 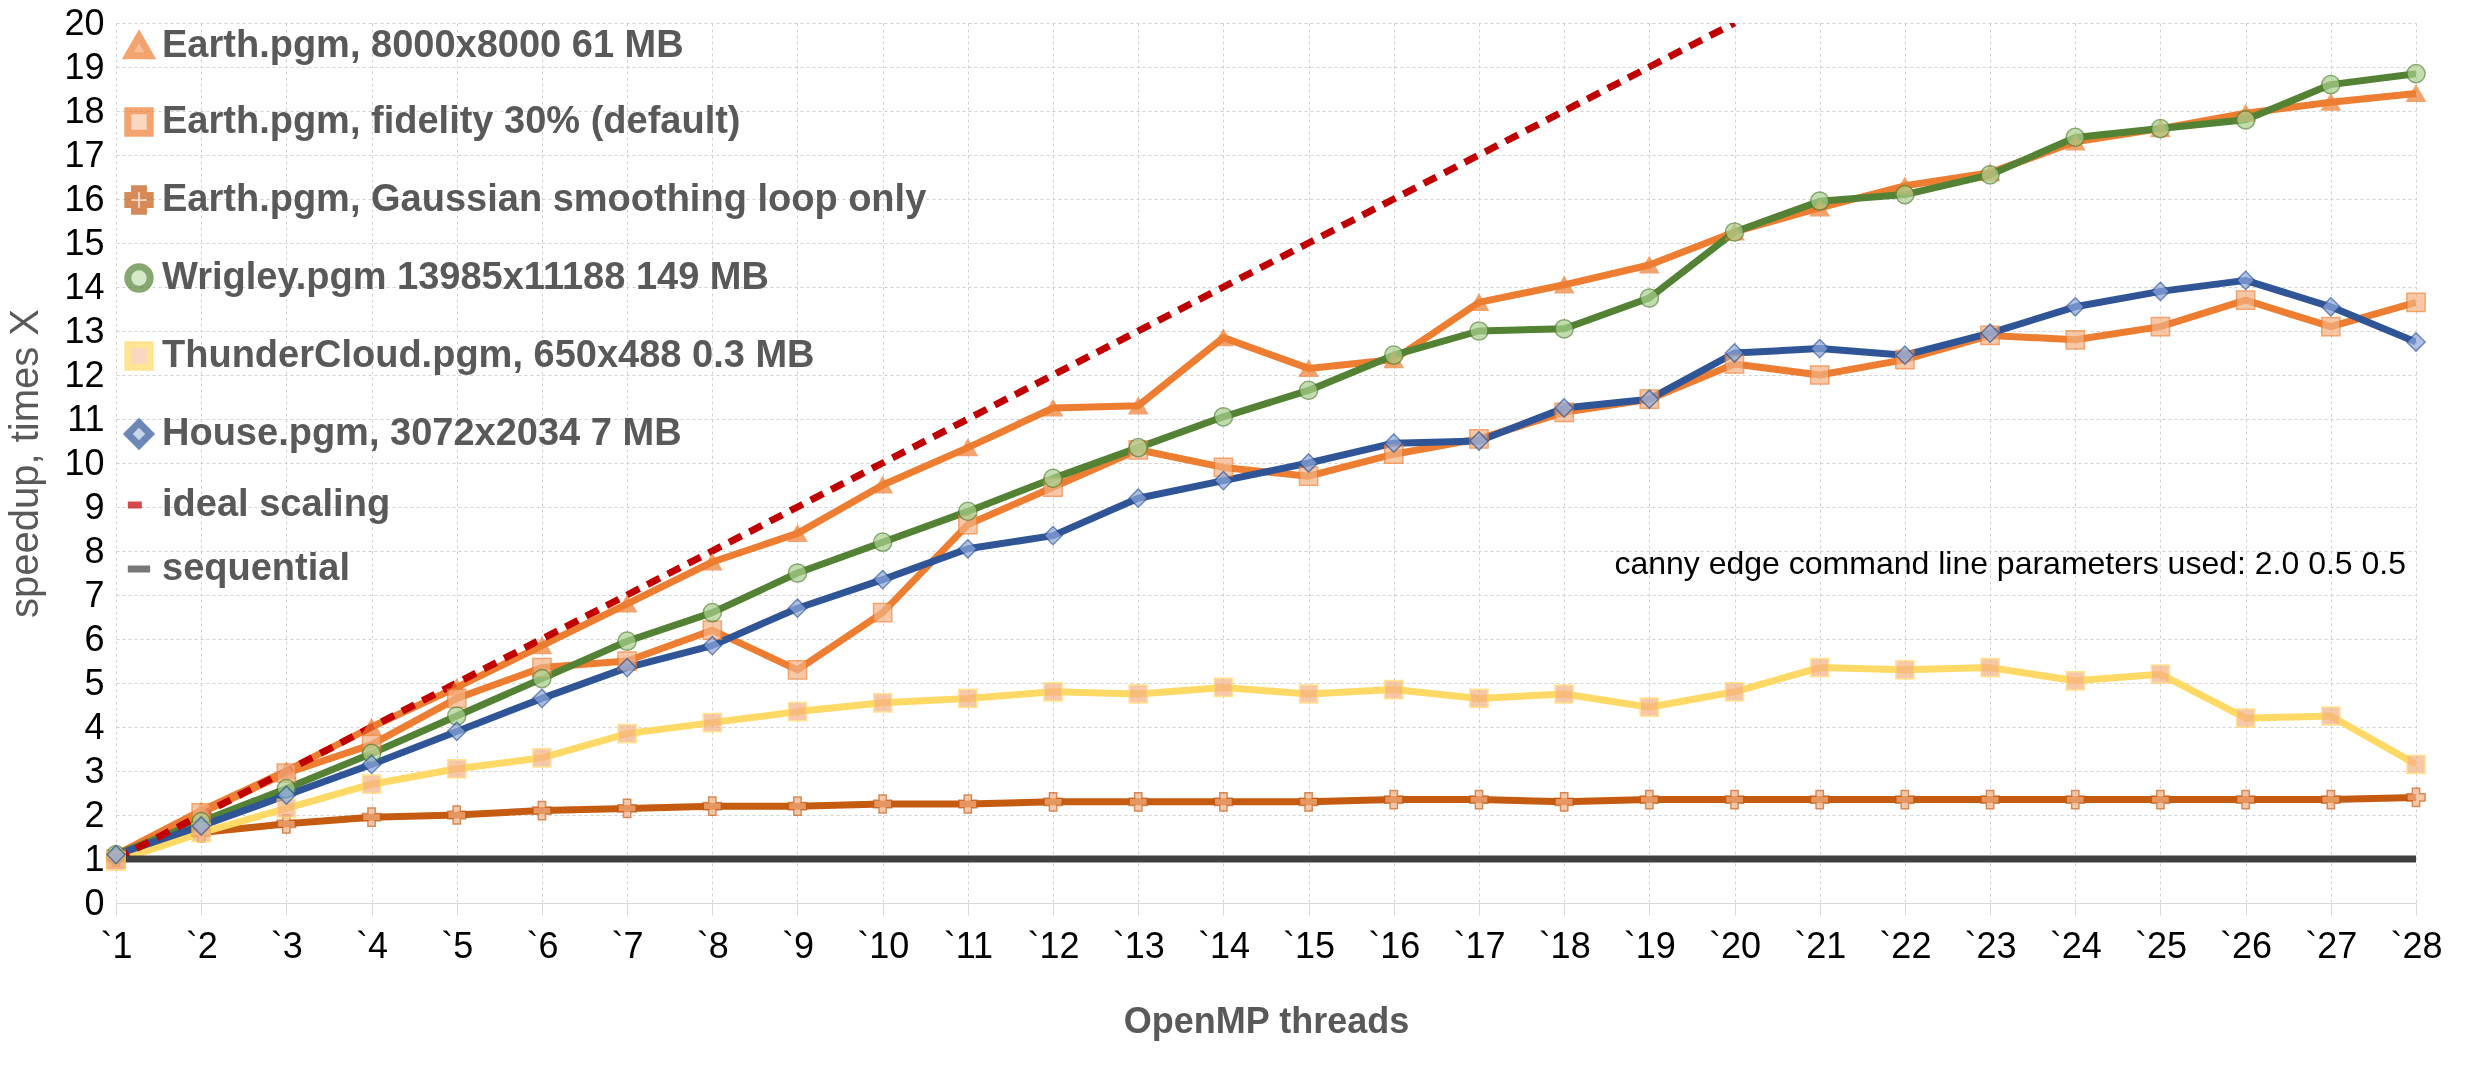 I want to click on y-tick-label: 18, so click(x=84, y=110).